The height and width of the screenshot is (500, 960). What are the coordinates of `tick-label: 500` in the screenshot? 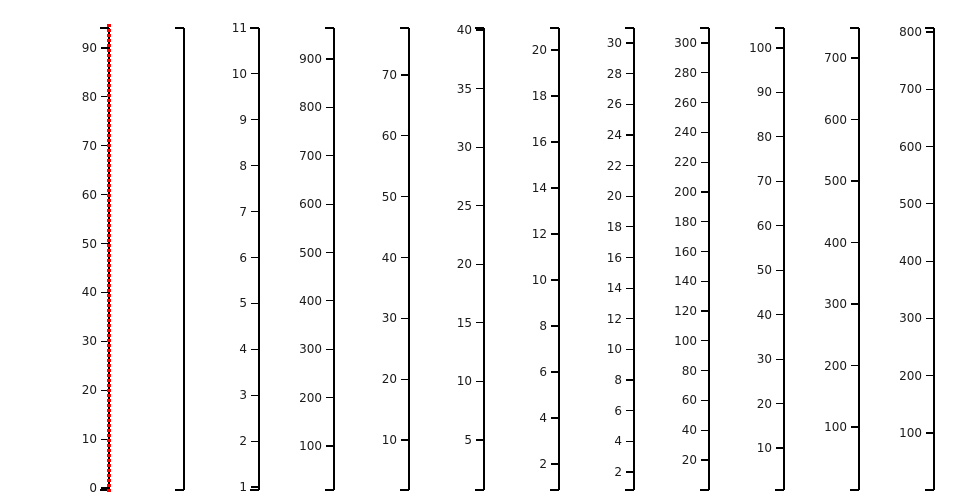 It's located at (910, 203).